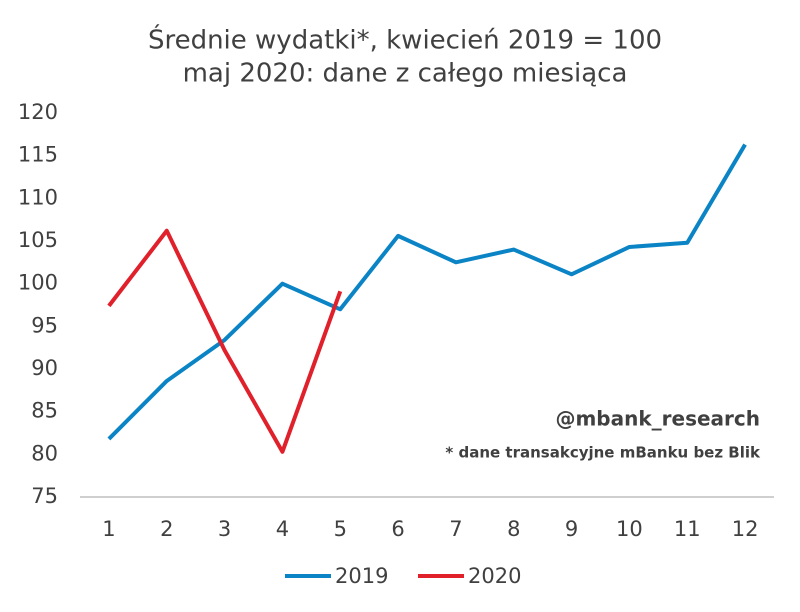  What do you see at coordinates (340, 529) in the screenshot?
I see `x-tick-label: 5` at bounding box center [340, 529].